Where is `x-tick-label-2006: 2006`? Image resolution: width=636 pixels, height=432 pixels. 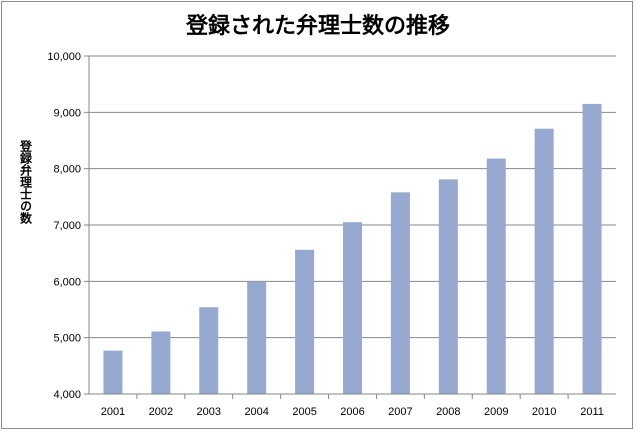
x-tick-label-2006: 2006 is located at coordinates (352, 412).